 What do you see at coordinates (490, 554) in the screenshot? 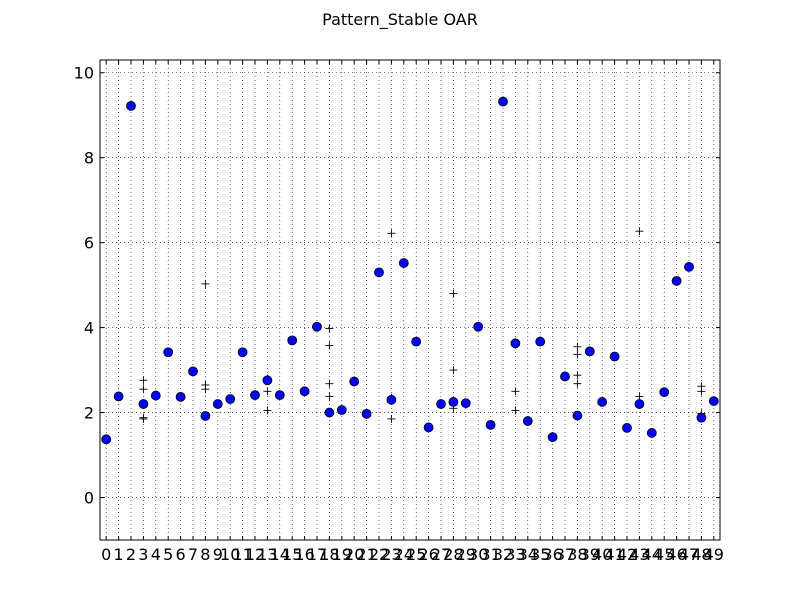
I see `x-tick-label: 31` at bounding box center [490, 554].